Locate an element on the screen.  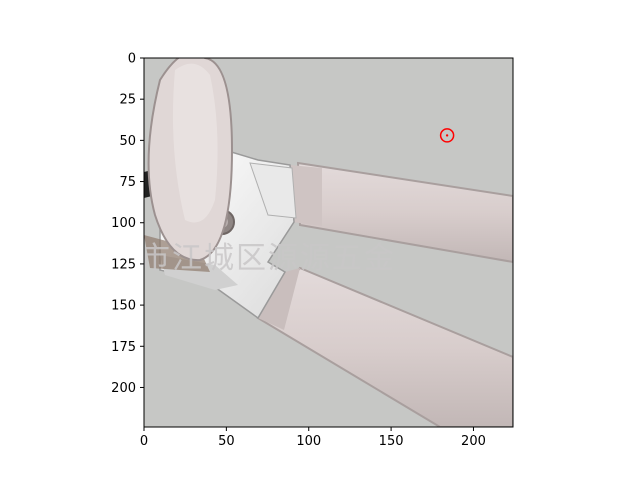
x-tick-label: 200 is located at coordinates (473, 441).